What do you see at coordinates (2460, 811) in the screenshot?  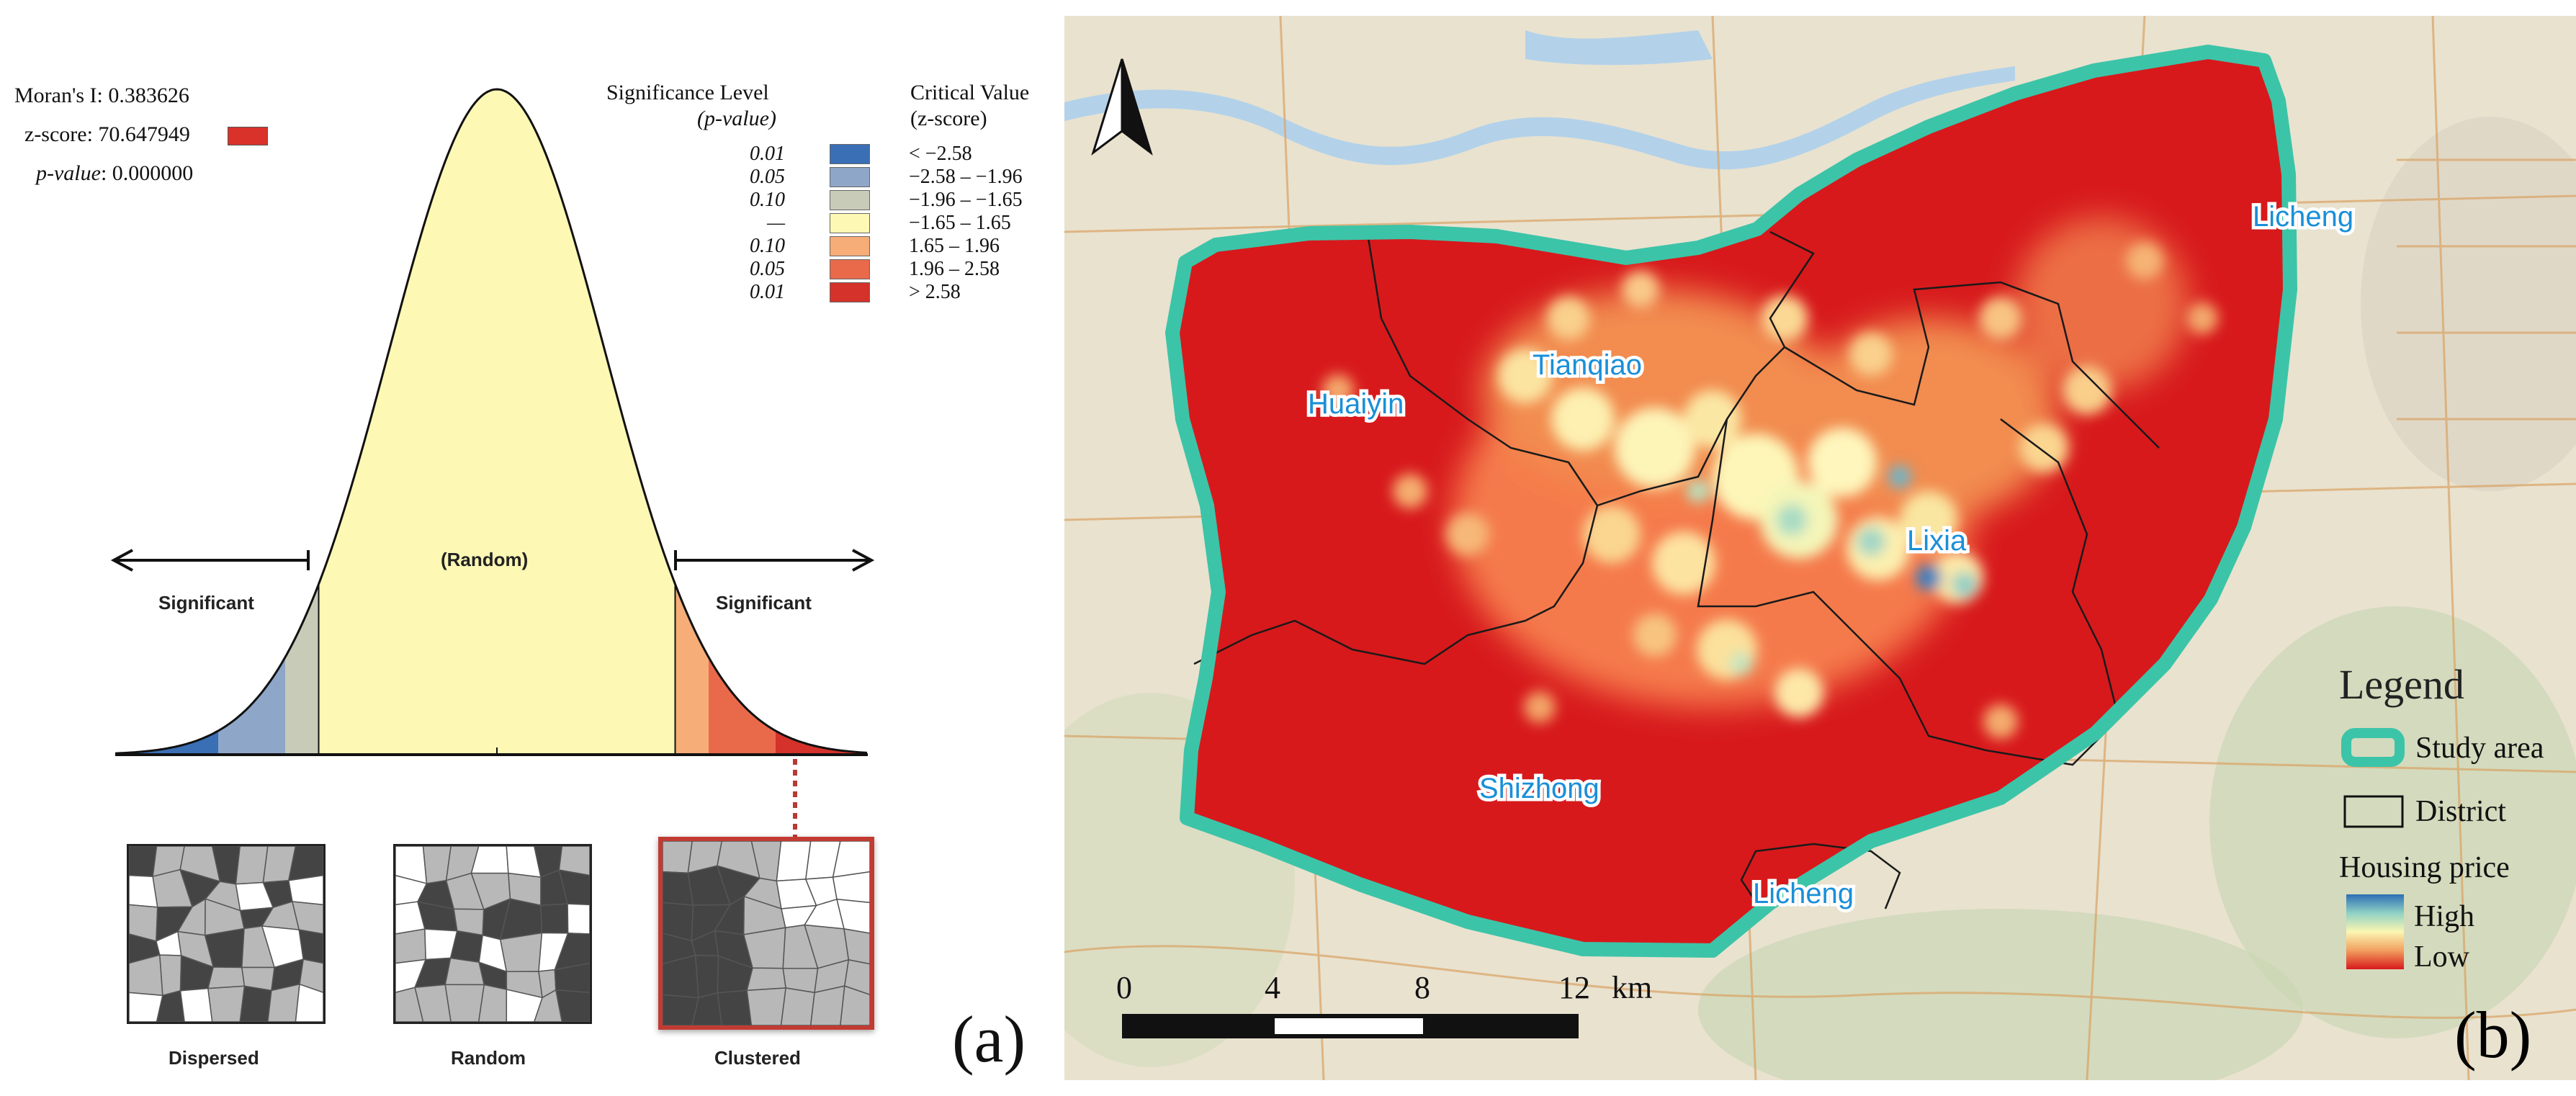 I see `legend-district-label: District` at bounding box center [2460, 811].